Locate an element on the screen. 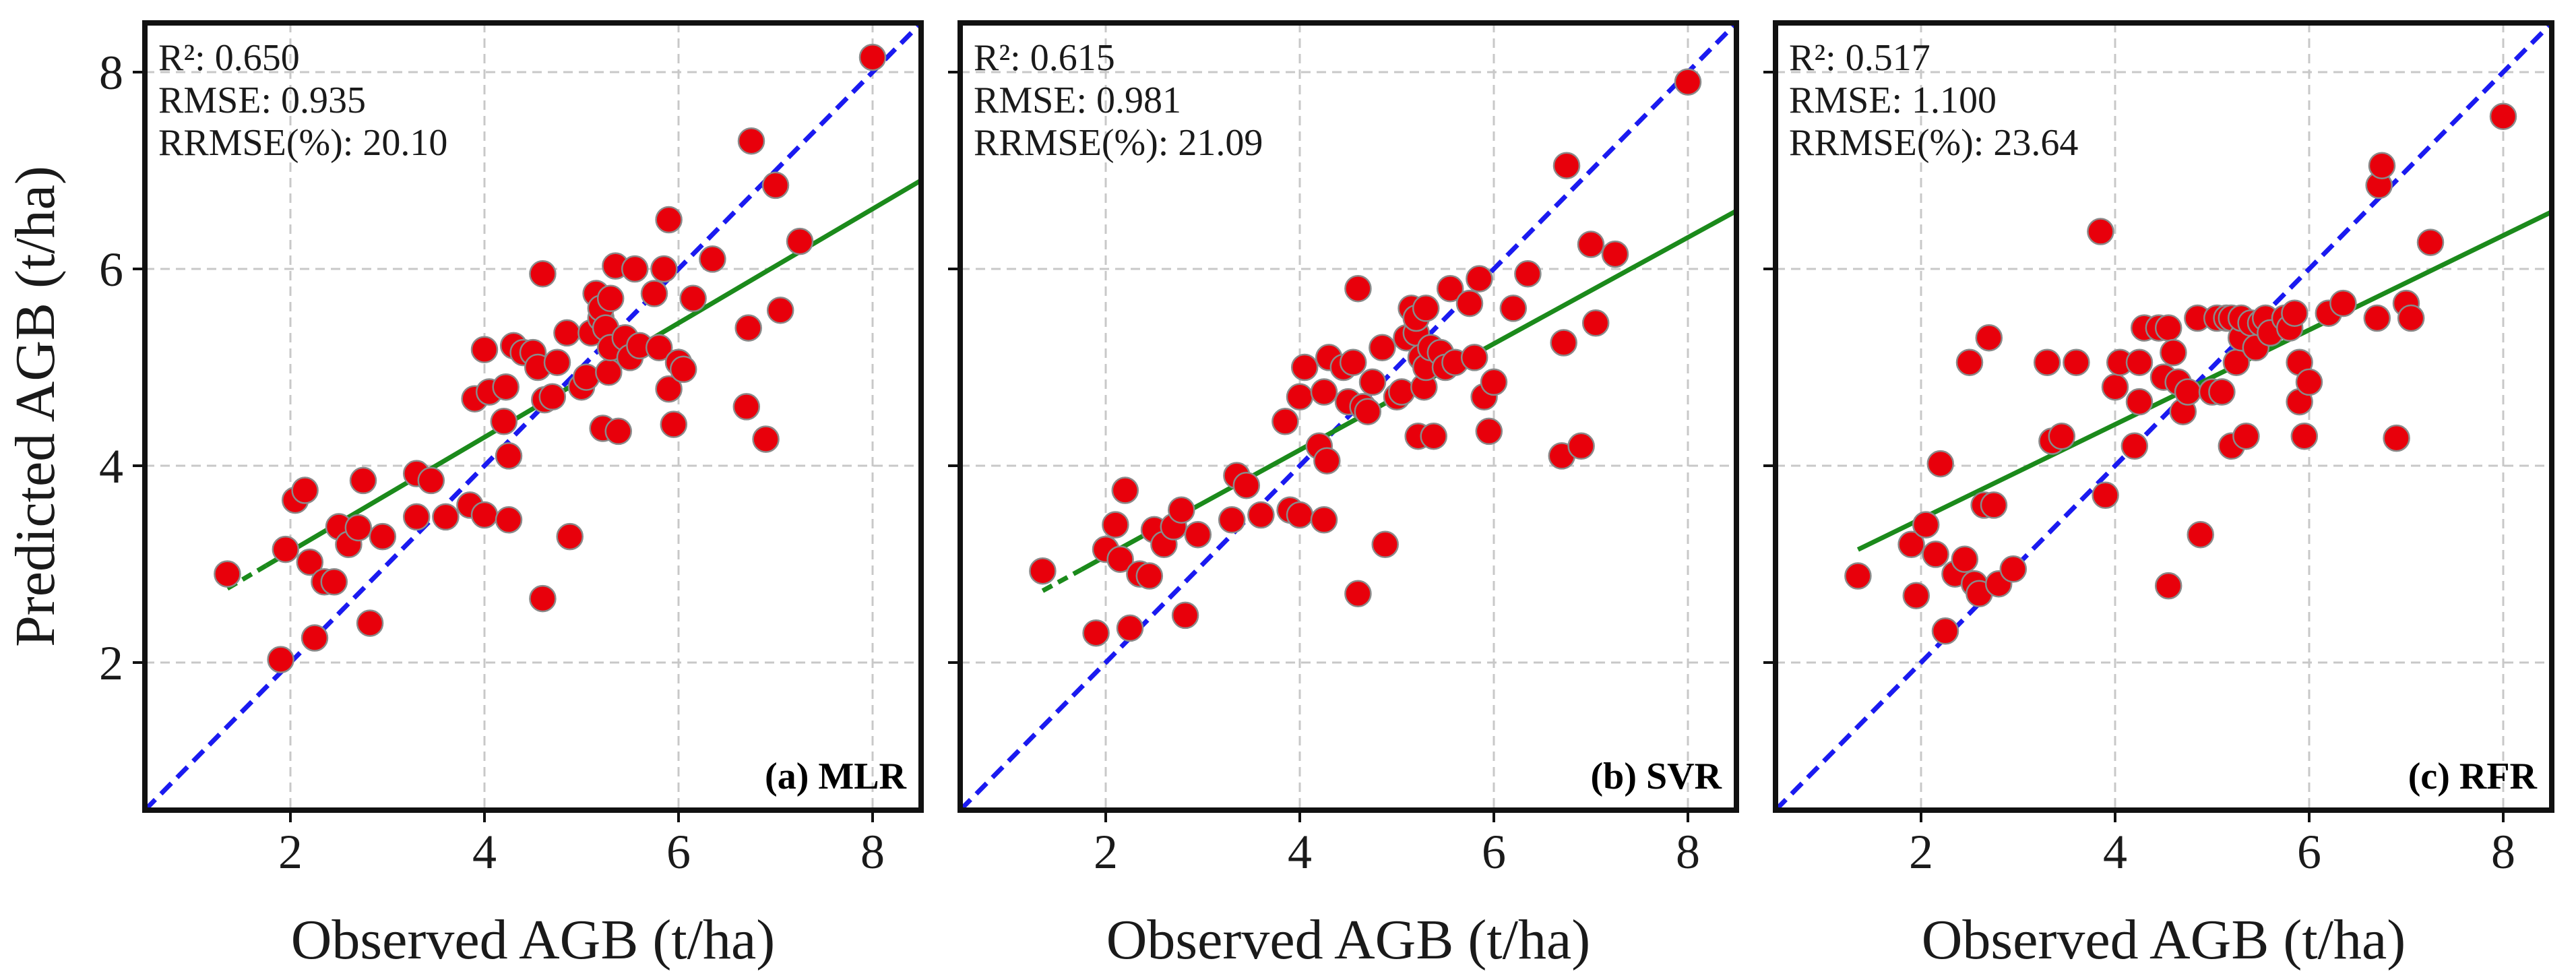 Image resolution: width=2576 pixels, height=980 pixels. y-tick-label: 4 is located at coordinates (111, 466).